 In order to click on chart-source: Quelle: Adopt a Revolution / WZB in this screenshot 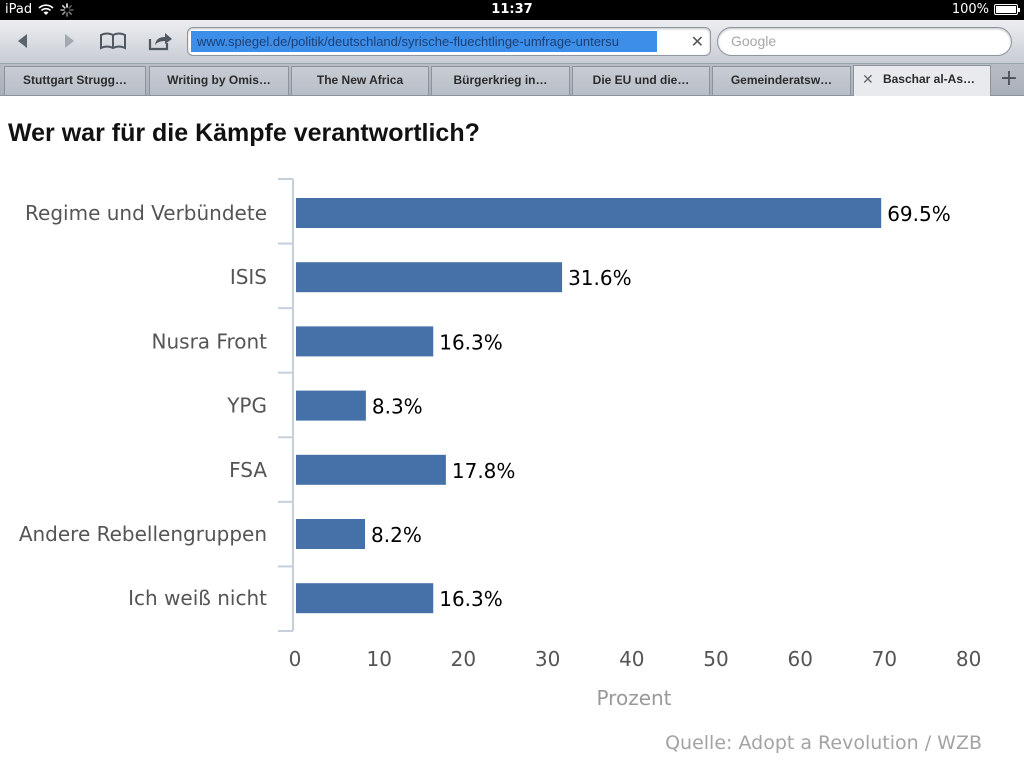, I will do `click(823, 743)`.